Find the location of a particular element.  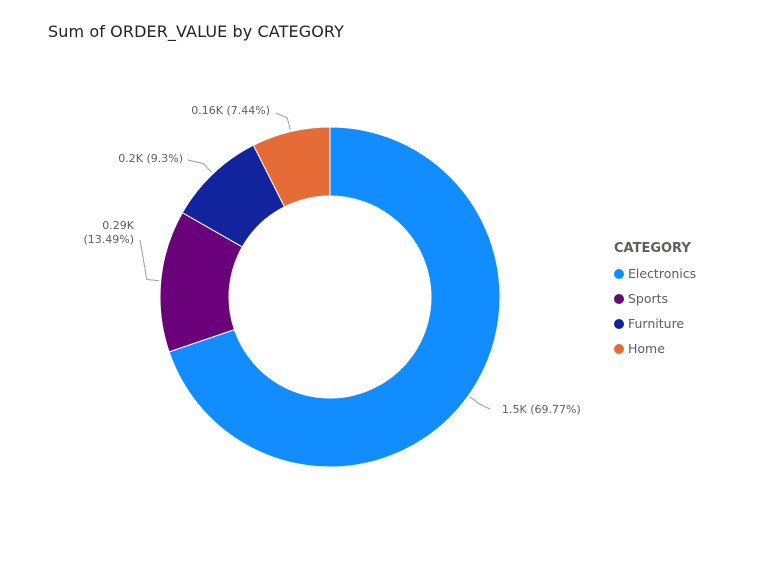

legend-item-electronics: Electronics is located at coordinates (655, 273).